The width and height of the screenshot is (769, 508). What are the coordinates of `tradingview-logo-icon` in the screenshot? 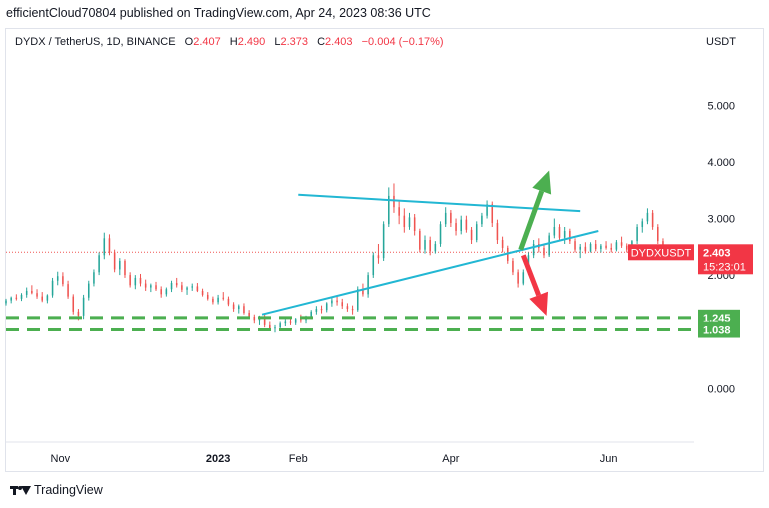 It's located at (20, 490).